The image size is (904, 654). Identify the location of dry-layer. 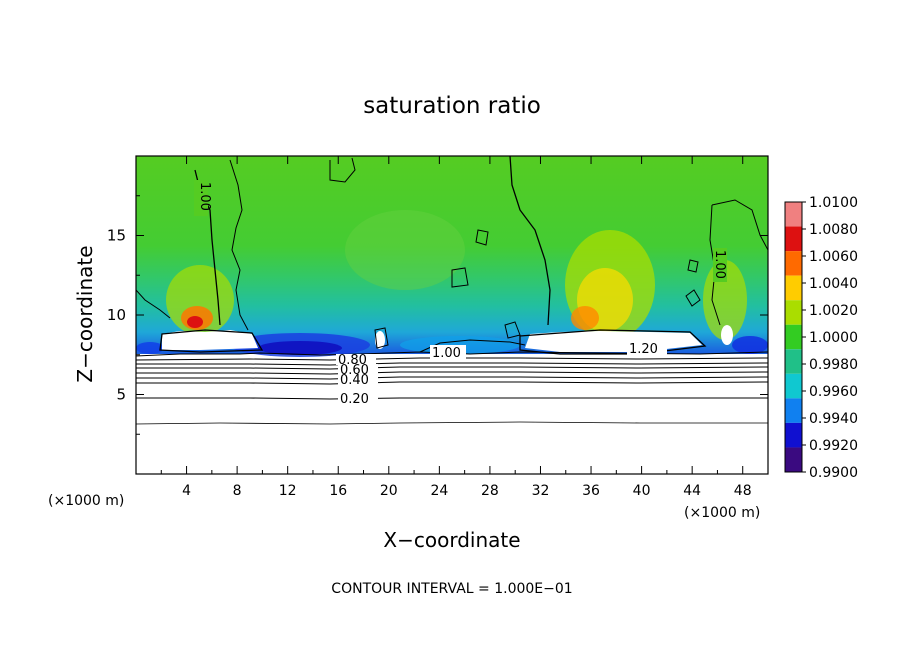
(452, 414).